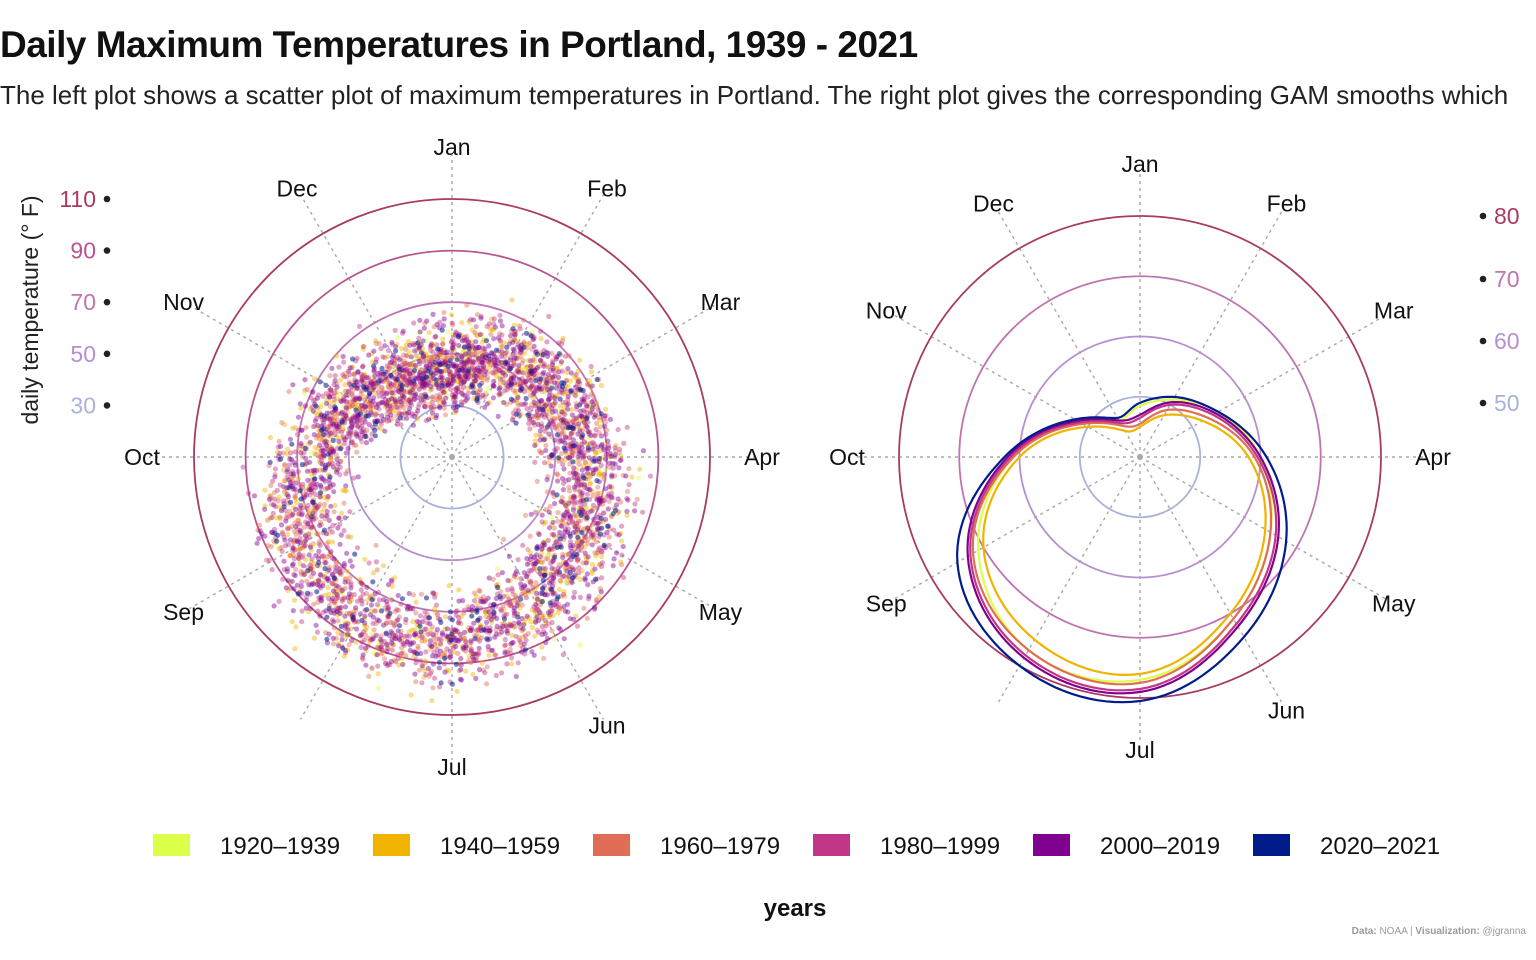 This screenshot has width=1536, height=960. What do you see at coordinates (720, 846) in the screenshot?
I see `legend-label: 1960–1979` at bounding box center [720, 846].